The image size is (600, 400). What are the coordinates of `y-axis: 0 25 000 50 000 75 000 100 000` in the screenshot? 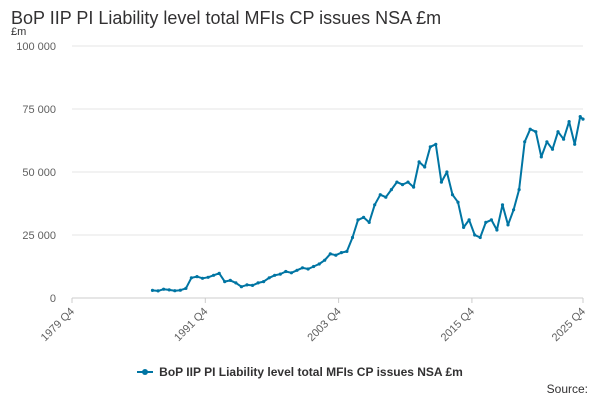 It's located at (36, 173).